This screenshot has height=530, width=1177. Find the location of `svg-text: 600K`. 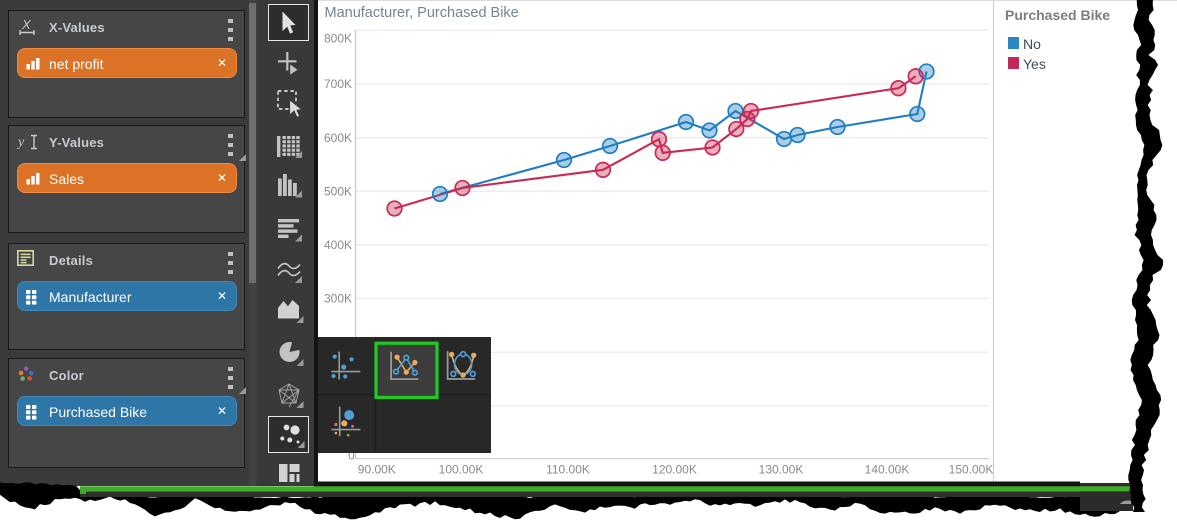

svg-text: 600K is located at coordinates (338, 138).